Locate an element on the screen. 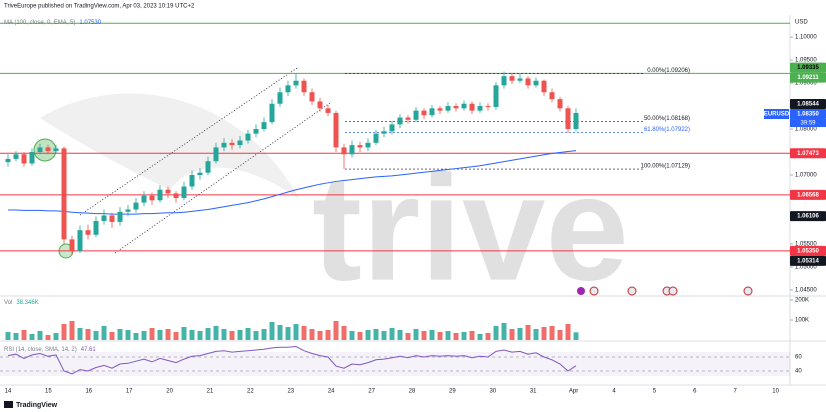 The height and width of the screenshot is (412, 826). price-label: 1.08544 is located at coordinates (808, 105).